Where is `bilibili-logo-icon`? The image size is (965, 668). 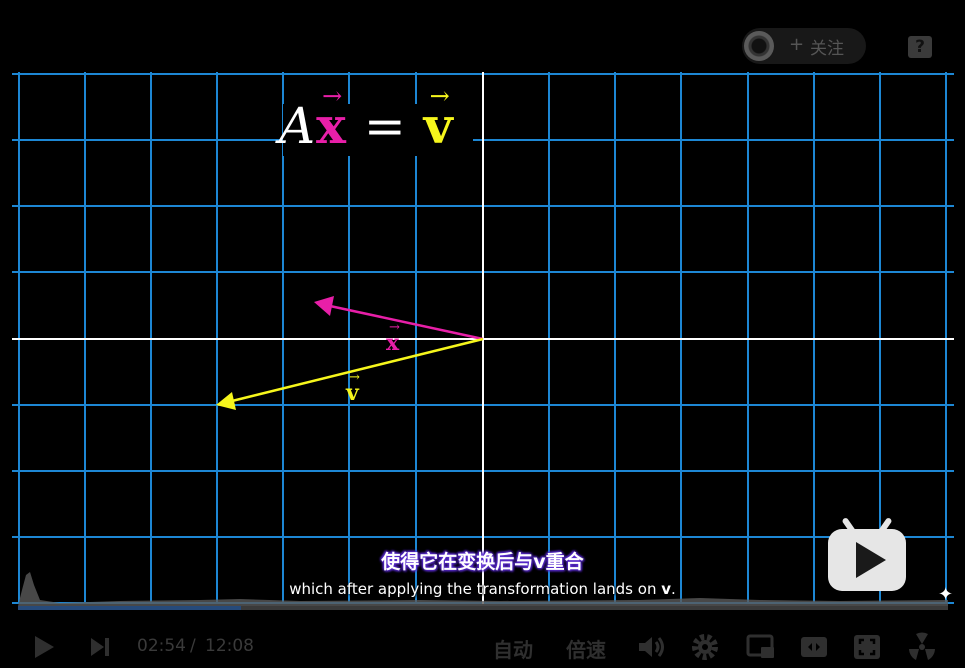 bilibili-logo-icon is located at coordinates (867, 554).